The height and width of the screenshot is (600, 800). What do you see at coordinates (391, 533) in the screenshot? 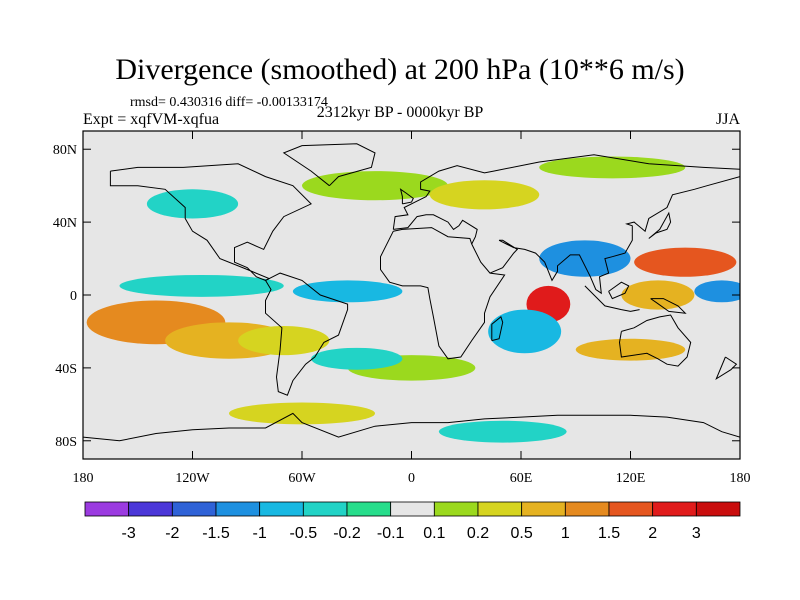
I see `colorbar-label: -0.1` at bounding box center [391, 533].